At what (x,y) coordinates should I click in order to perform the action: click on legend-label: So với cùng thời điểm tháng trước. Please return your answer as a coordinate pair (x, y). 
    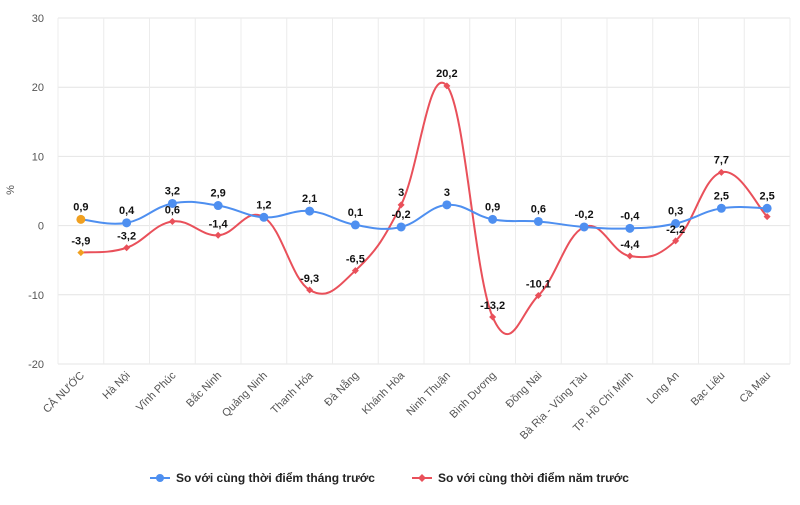
    Looking at the image, I should click on (275, 478).